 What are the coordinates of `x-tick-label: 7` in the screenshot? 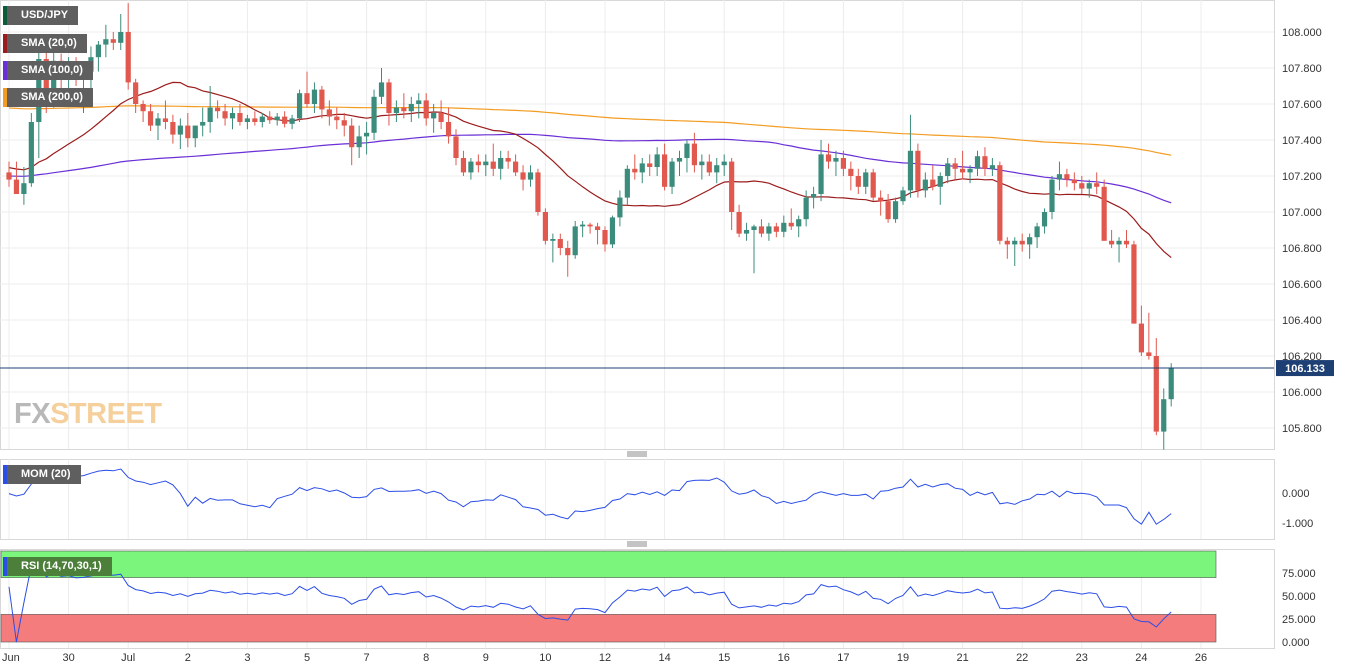 It's located at (367, 658).